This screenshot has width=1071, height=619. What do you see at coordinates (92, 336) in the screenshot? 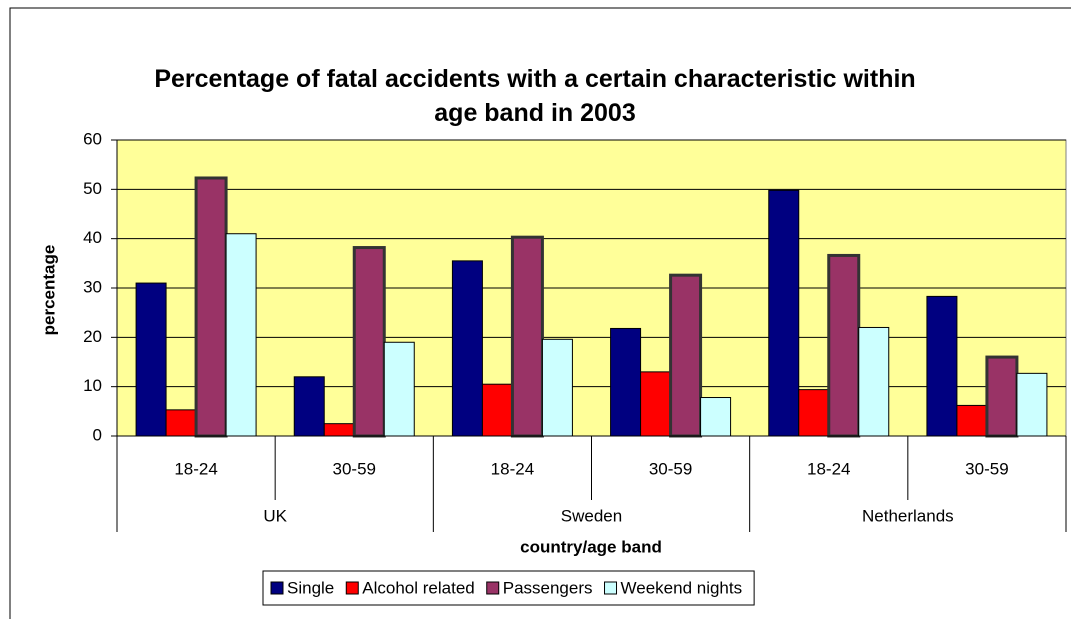
I see `y-tick-label: 20` at bounding box center [92, 336].